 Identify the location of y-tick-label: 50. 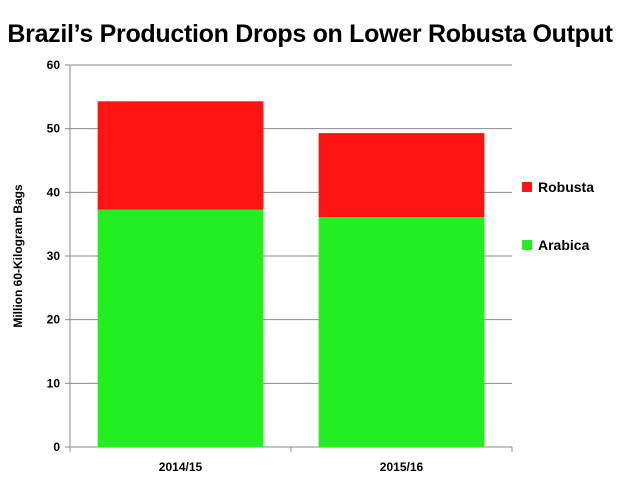
(54, 129).